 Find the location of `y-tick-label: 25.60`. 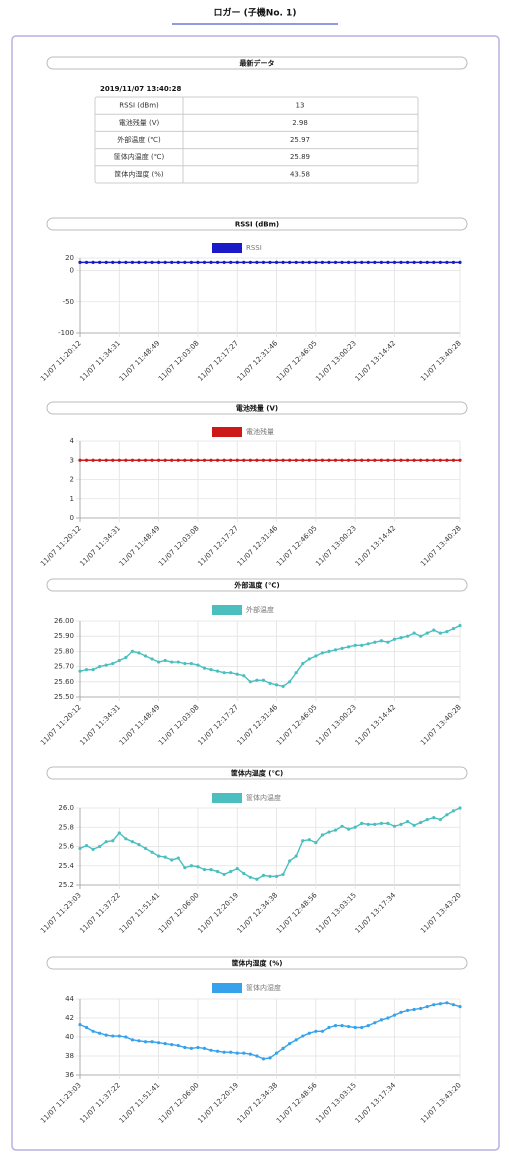

y-tick-label: 25.60 is located at coordinates (64, 682).